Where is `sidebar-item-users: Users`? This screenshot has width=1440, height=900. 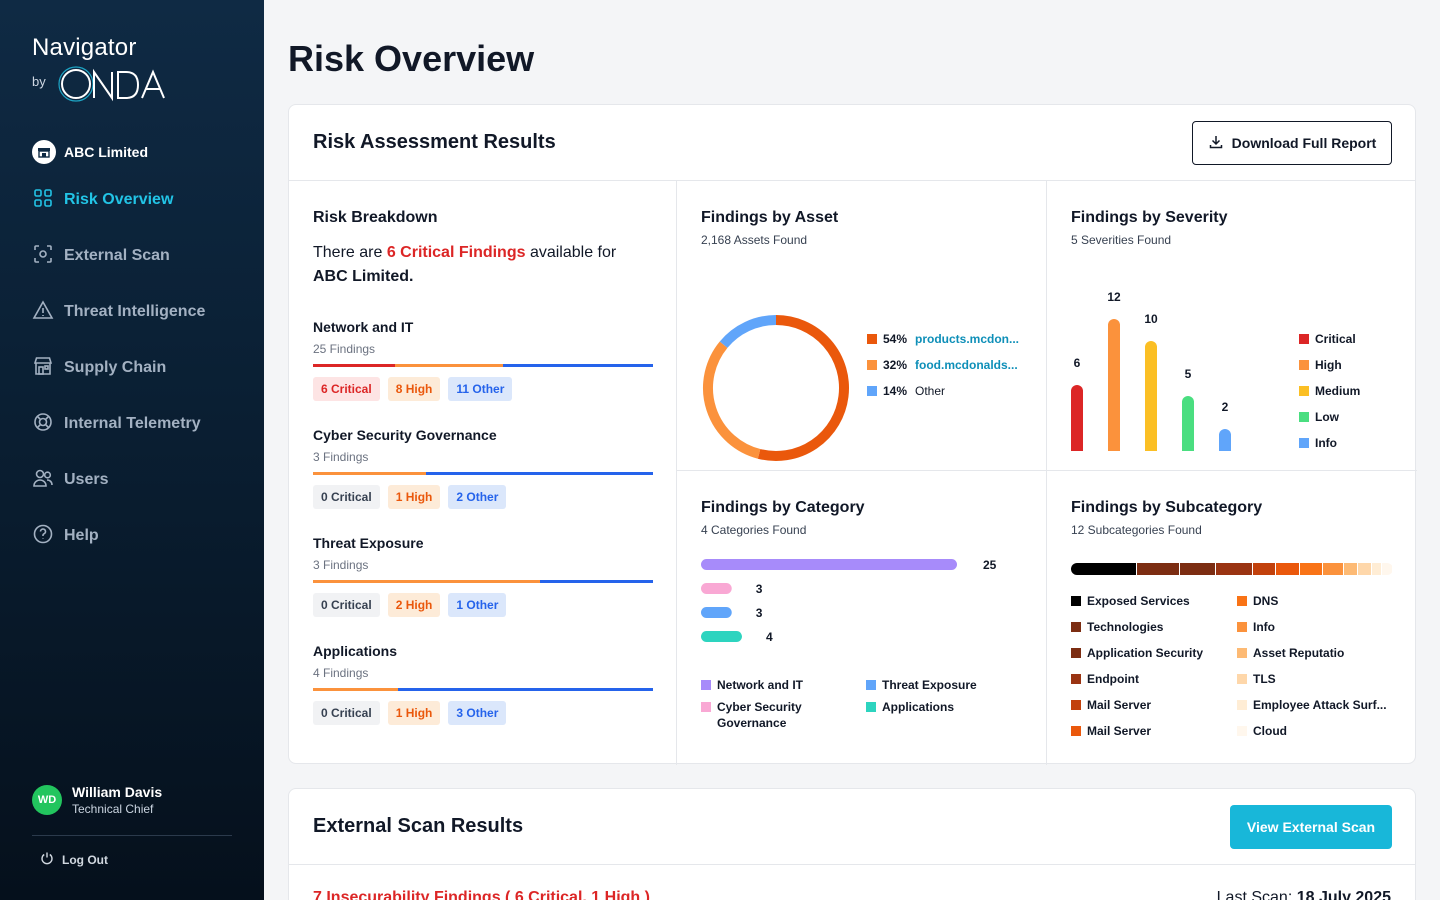 sidebar-item-users: Users is located at coordinates (118, 480).